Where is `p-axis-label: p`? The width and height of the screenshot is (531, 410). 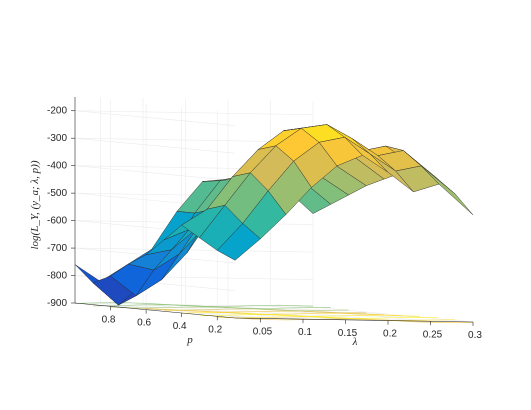
p-axis-label: p is located at coordinates (189, 340).